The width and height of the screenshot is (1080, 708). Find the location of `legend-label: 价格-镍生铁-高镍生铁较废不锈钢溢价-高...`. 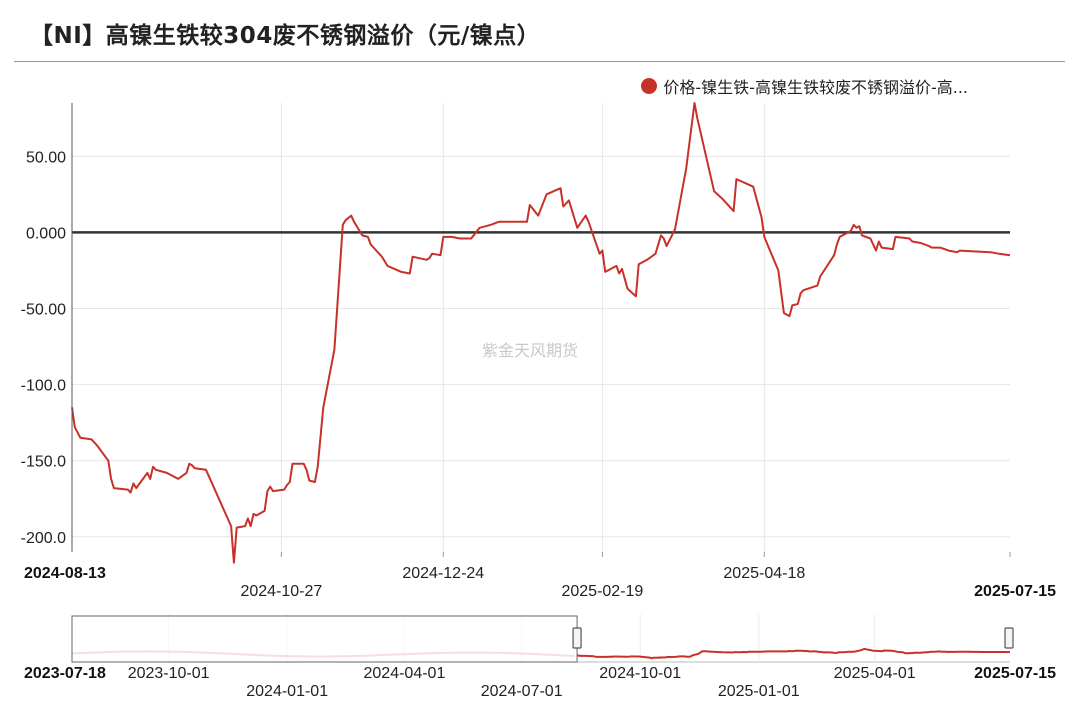

legend-label: 价格-镍生铁-高镍生铁较废不锈钢溢价-高... is located at coordinates (815, 87).